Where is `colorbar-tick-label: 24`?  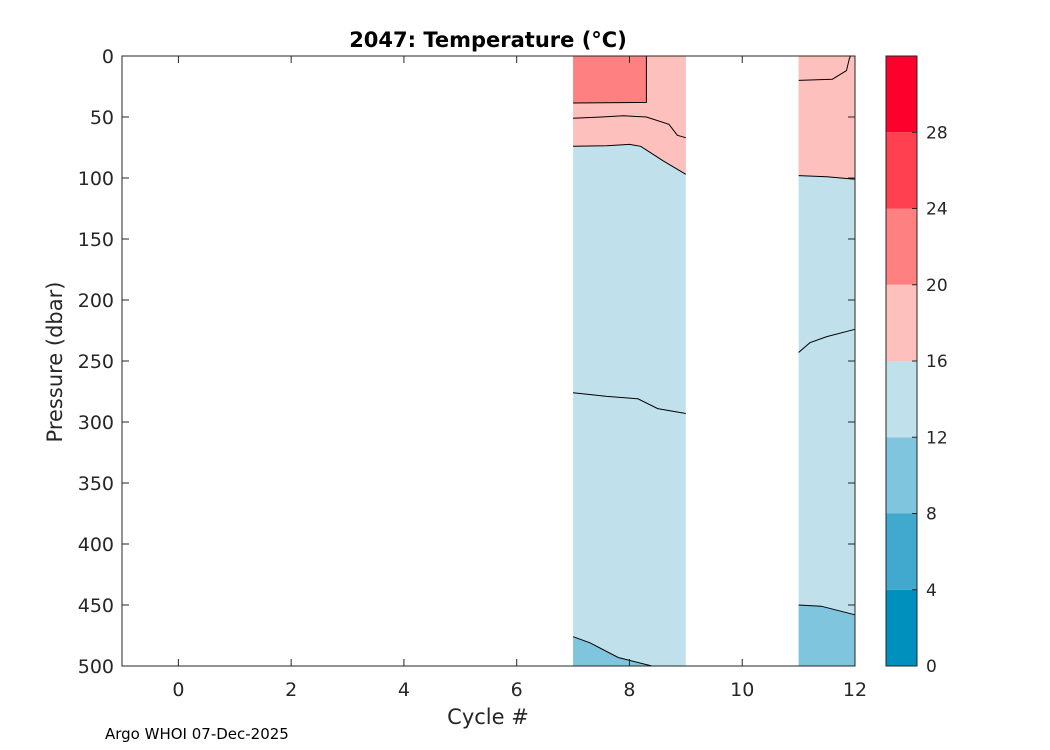 colorbar-tick-label: 24 is located at coordinates (937, 210).